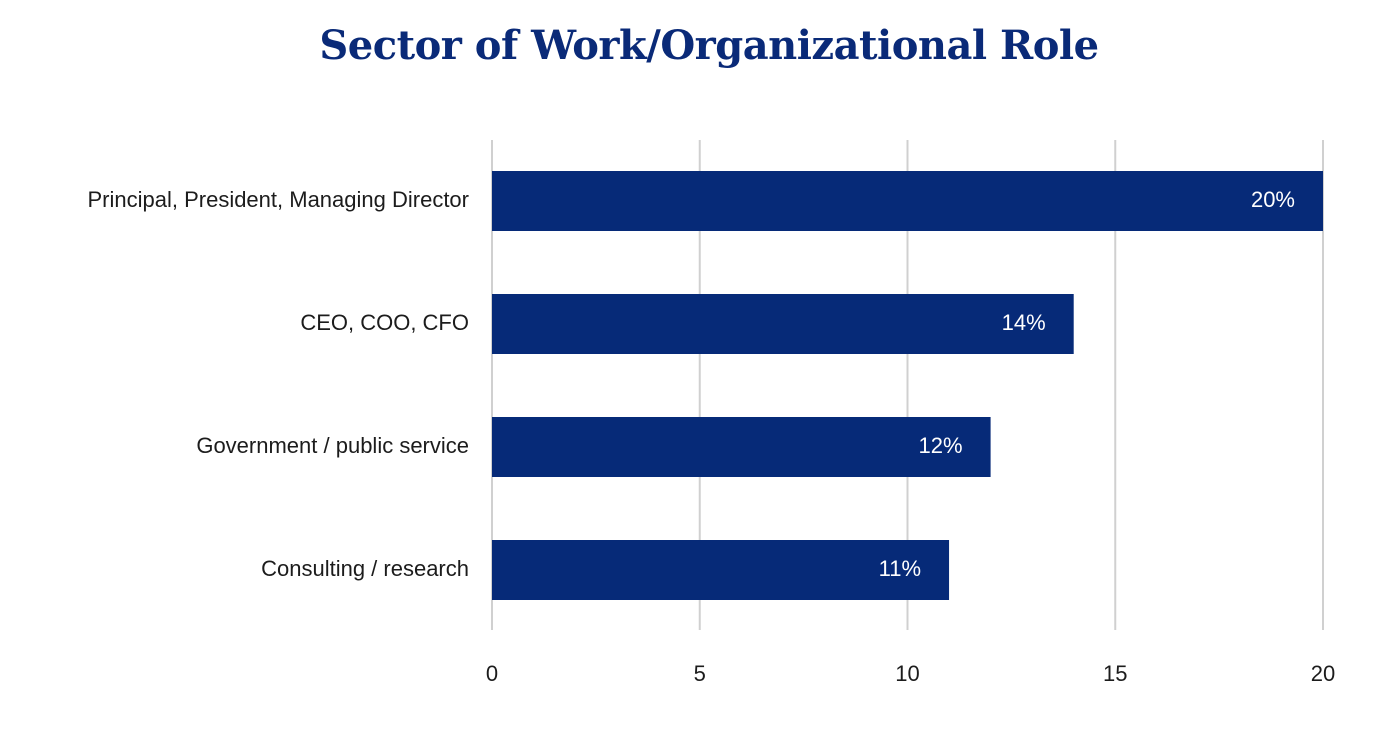 This screenshot has width=1400, height=740. Describe the element at coordinates (709, 45) in the screenshot. I see `chart-title: Sector of Work/Organizational Role` at that location.